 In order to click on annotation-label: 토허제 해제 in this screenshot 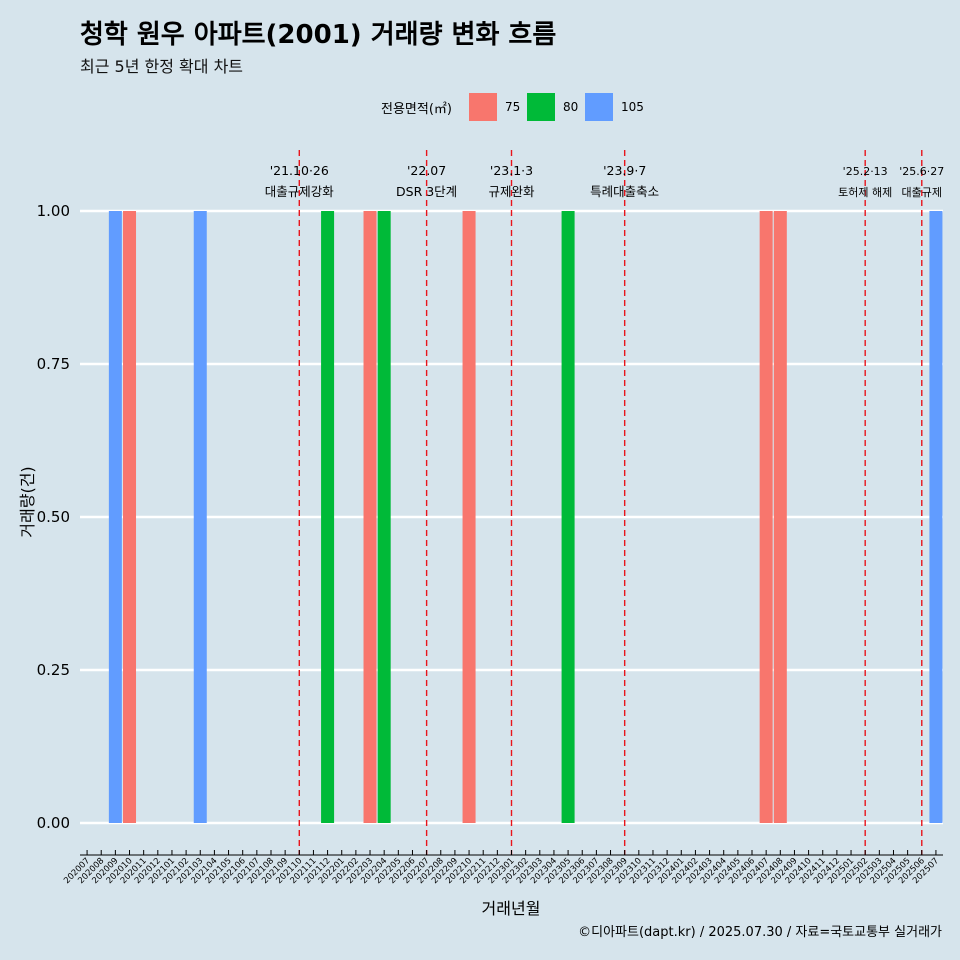, I will do `click(865, 192)`.